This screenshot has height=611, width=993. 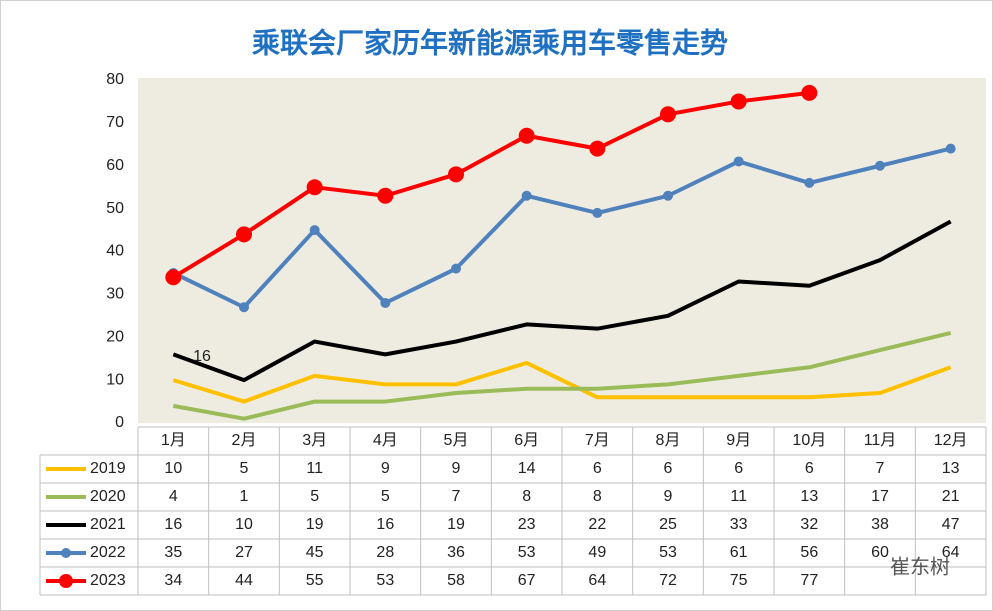 What do you see at coordinates (490, 42) in the screenshot?
I see `chart-title: 乘联会厂家历年新能源乘用车零售走势` at bounding box center [490, 42].